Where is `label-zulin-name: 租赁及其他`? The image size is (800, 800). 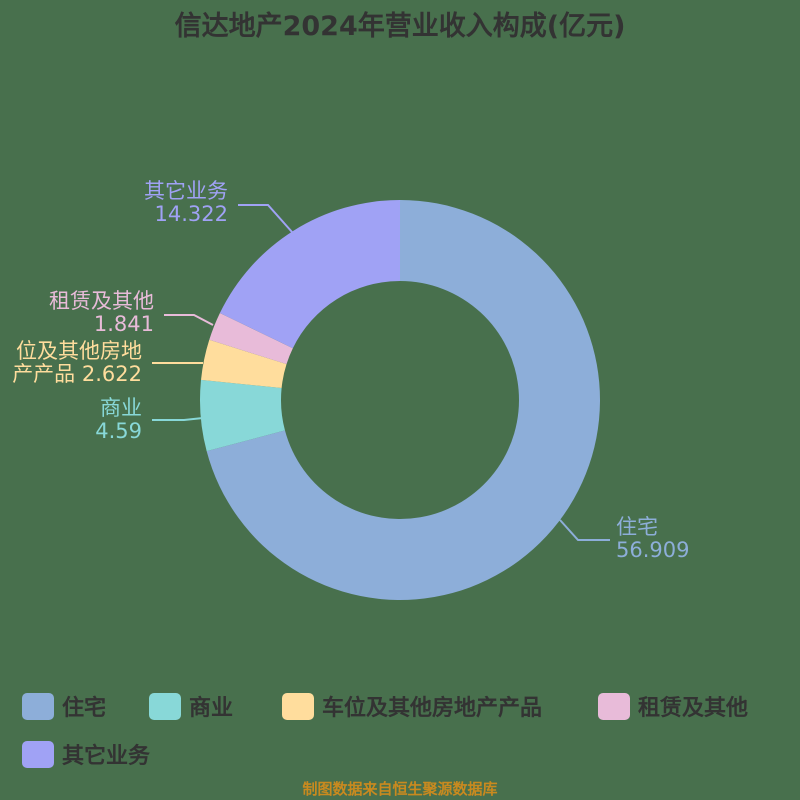 label-zulin-name: 租赁及其他 is located at coordinates (101, 301).